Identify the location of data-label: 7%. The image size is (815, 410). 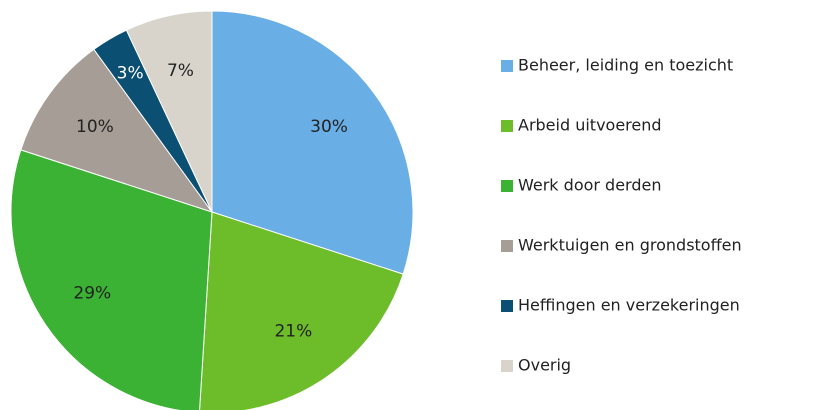
(180, 71).